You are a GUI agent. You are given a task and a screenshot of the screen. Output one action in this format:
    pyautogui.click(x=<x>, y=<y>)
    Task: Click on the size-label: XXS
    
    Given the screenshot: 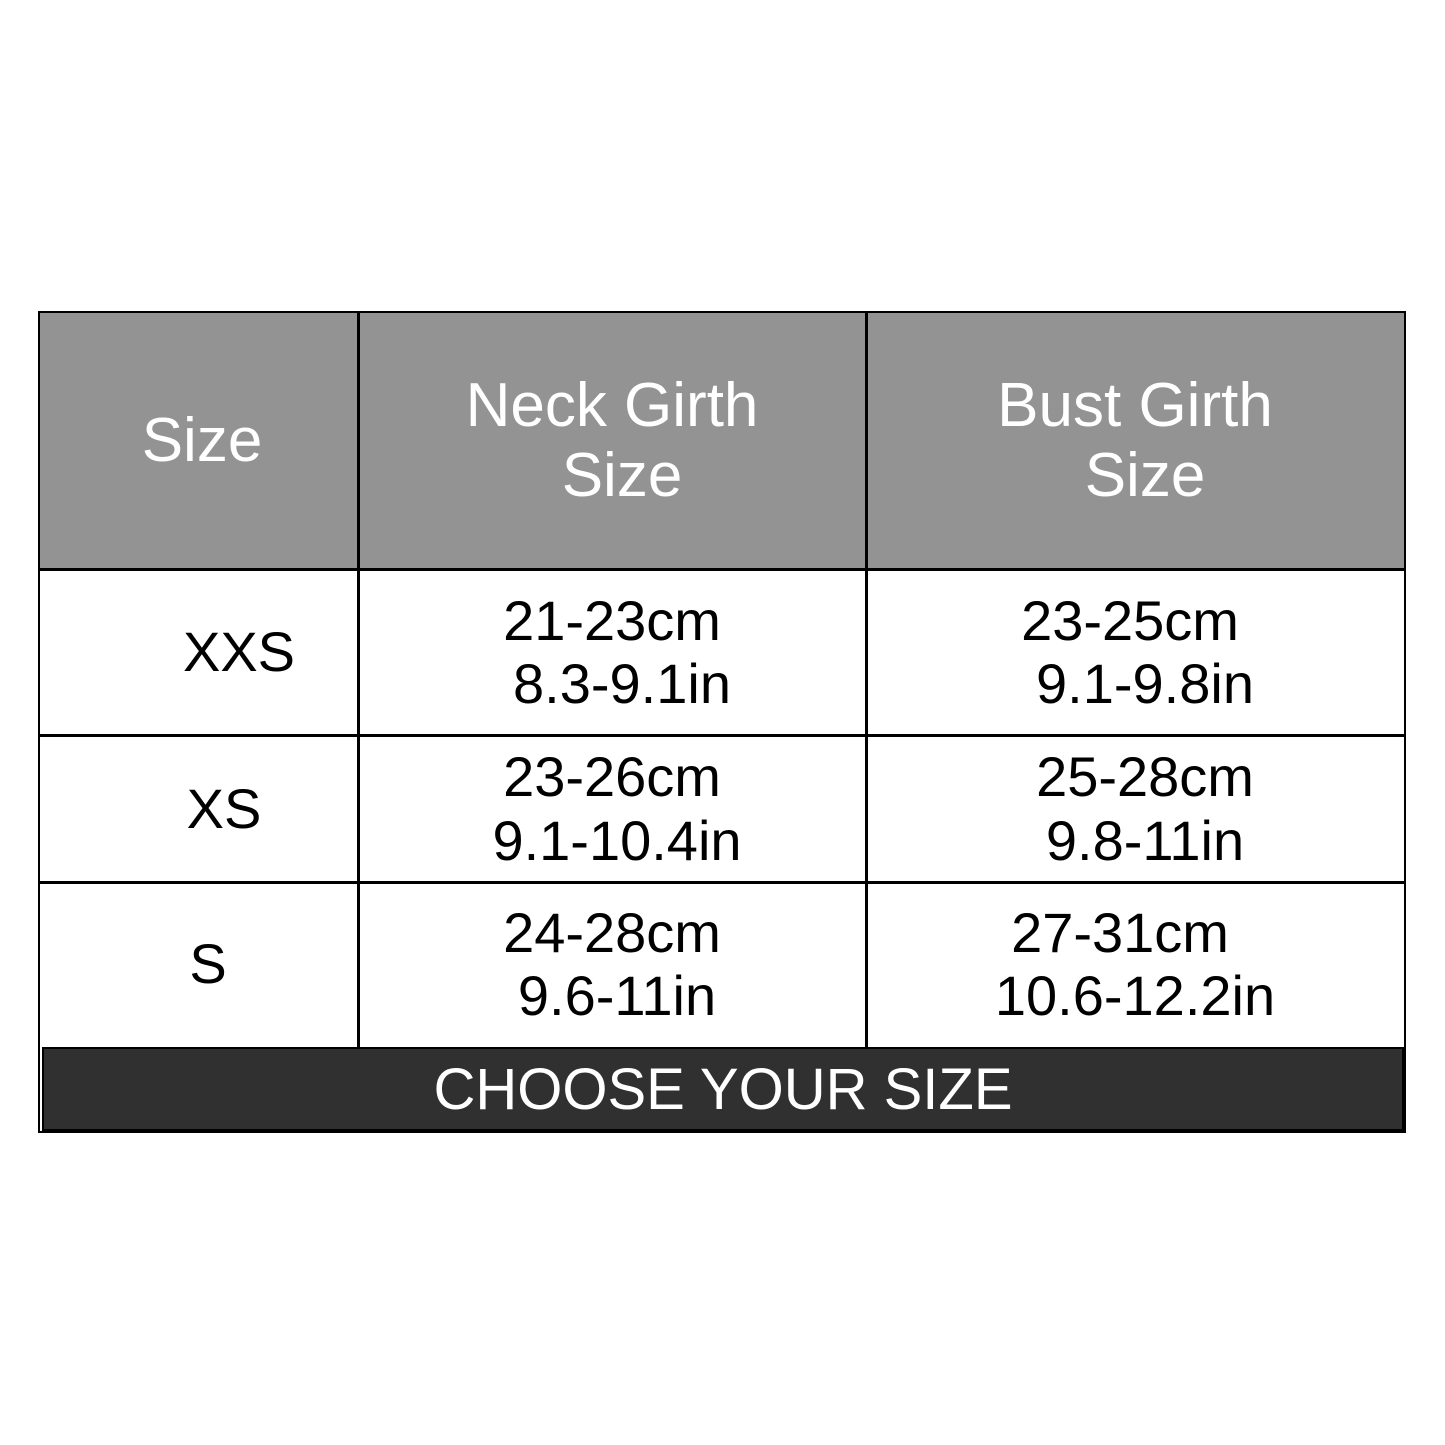 What is the action you would take?
    pyautogui.click(x=239, y=652)
    